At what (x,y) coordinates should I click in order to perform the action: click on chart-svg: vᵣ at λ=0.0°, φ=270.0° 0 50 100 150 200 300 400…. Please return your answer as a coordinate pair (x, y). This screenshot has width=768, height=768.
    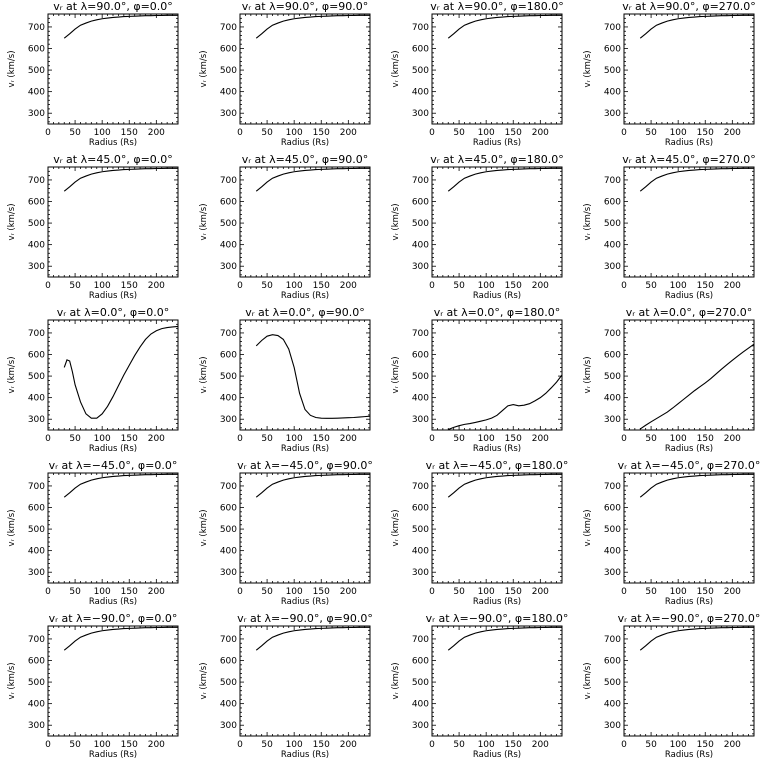
    Looking at the image, I should click on (669, 380).